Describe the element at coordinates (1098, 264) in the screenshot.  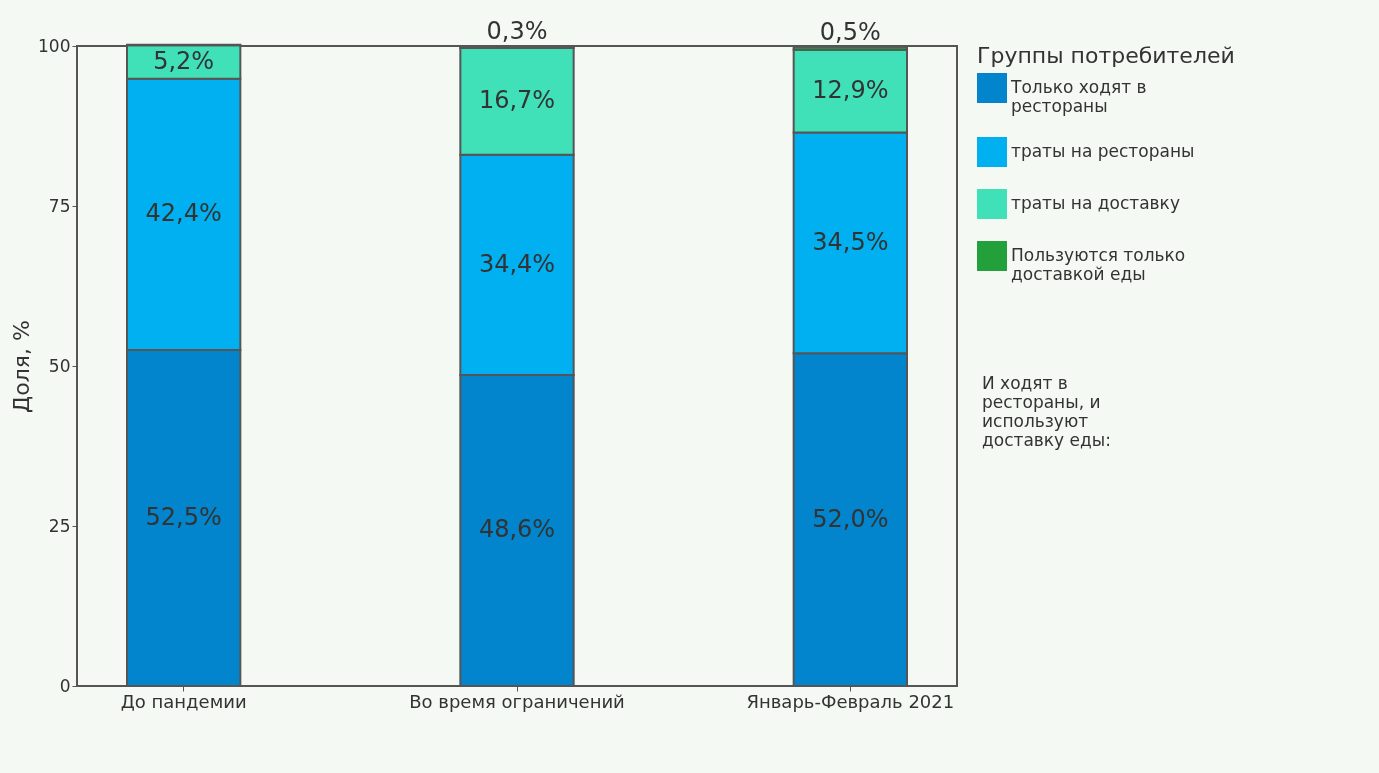
I see `legend-label: Пользуются только доставкой еды` at that location.